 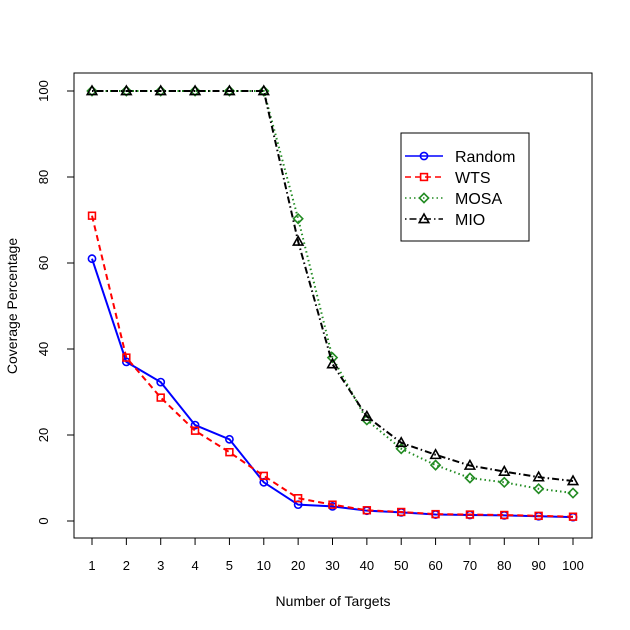 I want to click on legend-label: MOSA, so click(x=478, y=199).